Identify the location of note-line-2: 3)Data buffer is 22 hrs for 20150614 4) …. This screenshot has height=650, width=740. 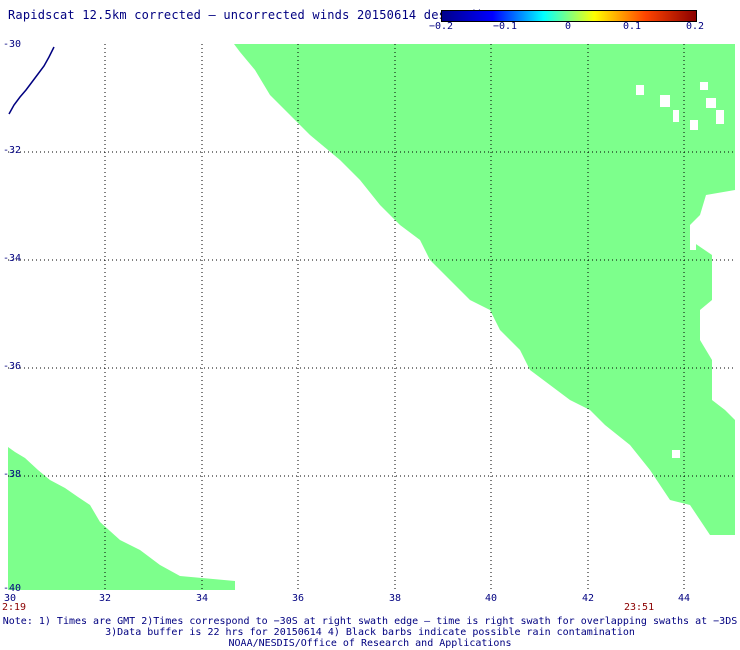
(370, 632).